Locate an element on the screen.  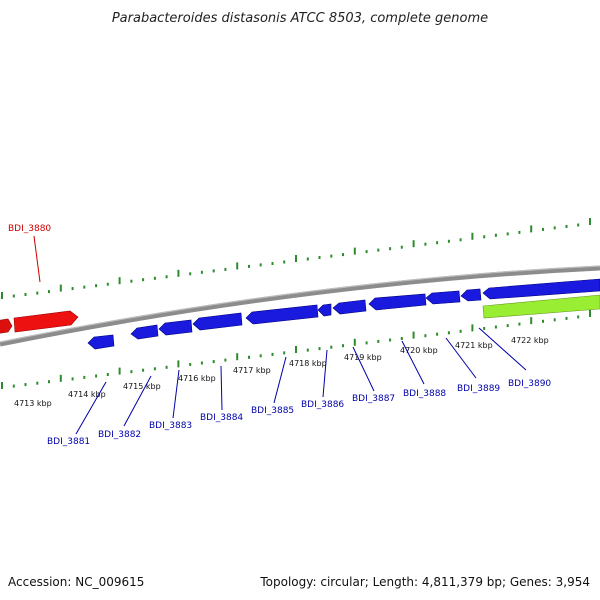
rna-gene is located at coordinates (541, 306).